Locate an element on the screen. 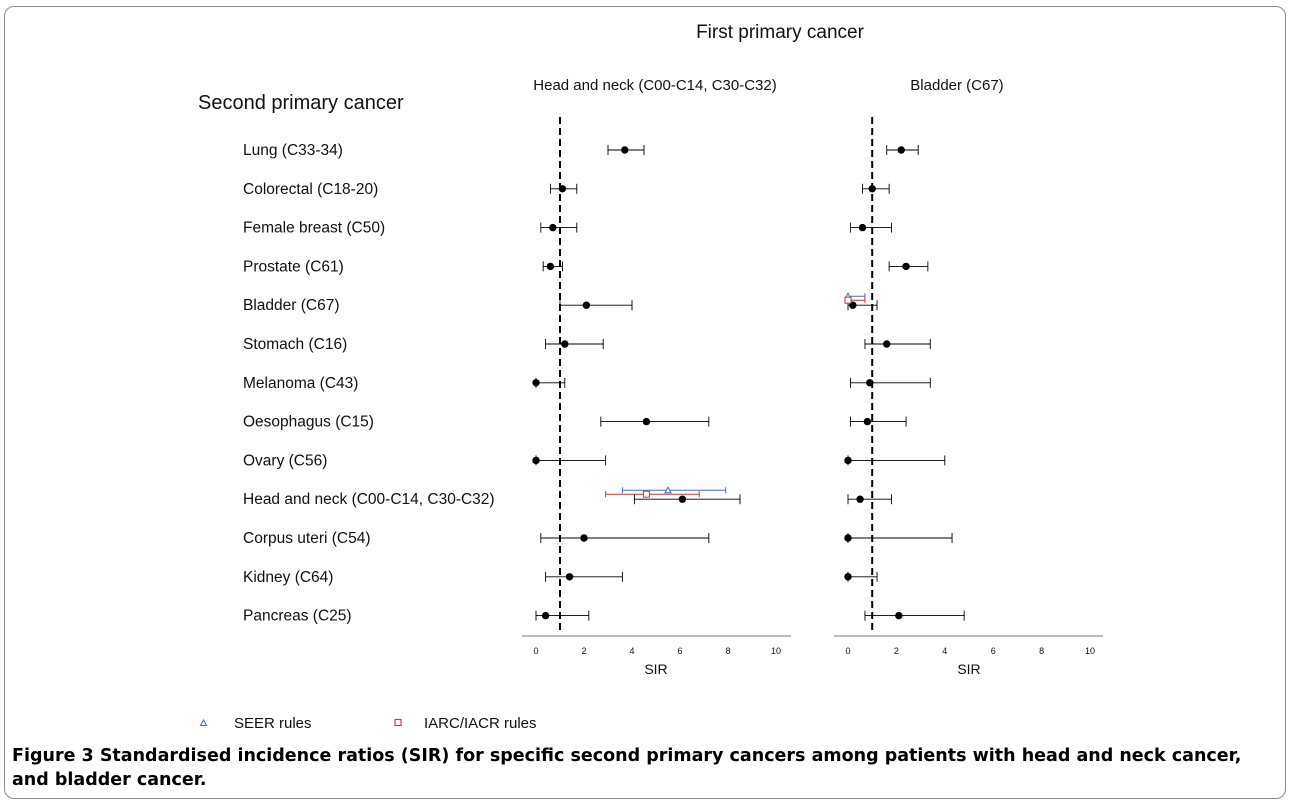  point-seer-rules-head-and-neck-c00-c14-c30-c32-marker is located at coordinates (668, 490).